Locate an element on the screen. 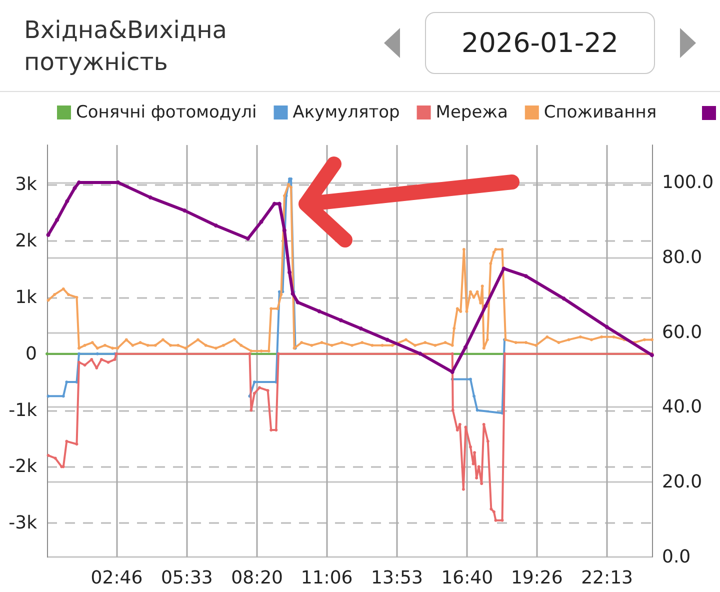 The height and width of the screenshot is (592, 720). legend-label: Сонячні фотомодулі is located at coordinates (166, 112).